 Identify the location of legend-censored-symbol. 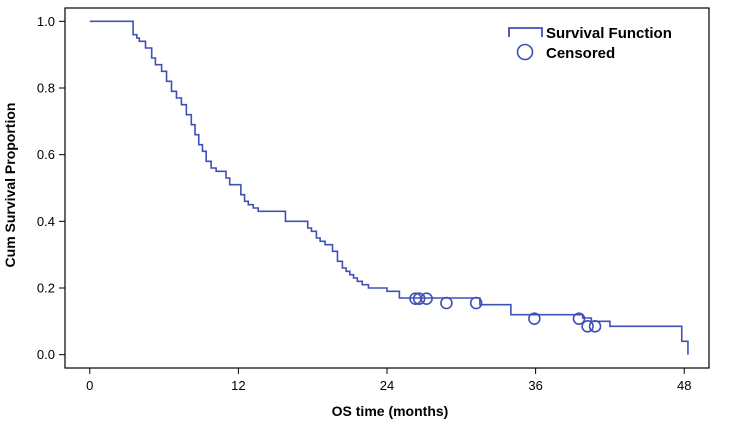
(525, 52).